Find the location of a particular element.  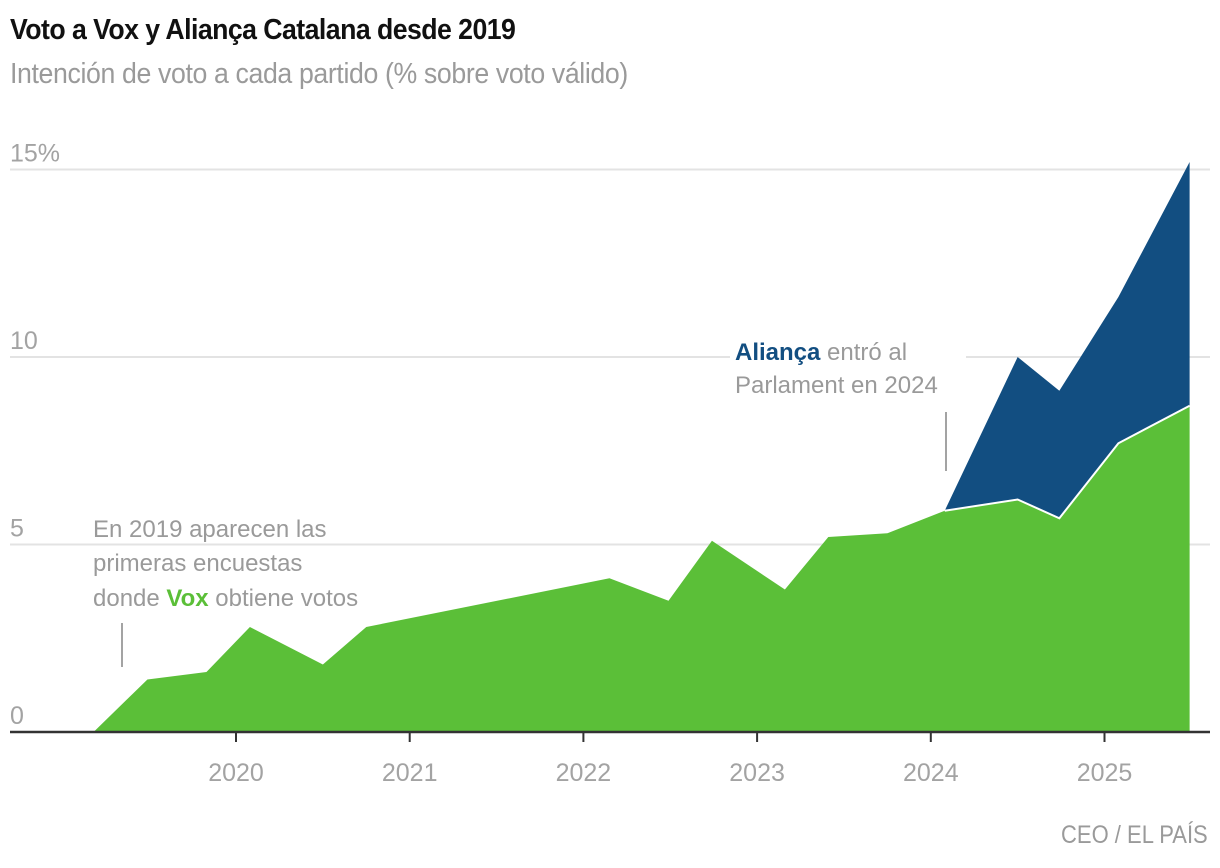

y-axis-labels: 0 5 10 15% is located at coordinates (35, 435).